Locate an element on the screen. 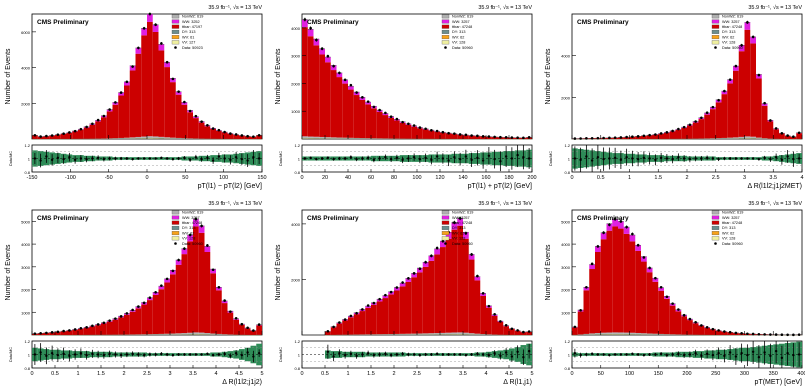 This screenshot has width=805, height=391. x-tick-label: -100 is located at coordinates (70, 178).